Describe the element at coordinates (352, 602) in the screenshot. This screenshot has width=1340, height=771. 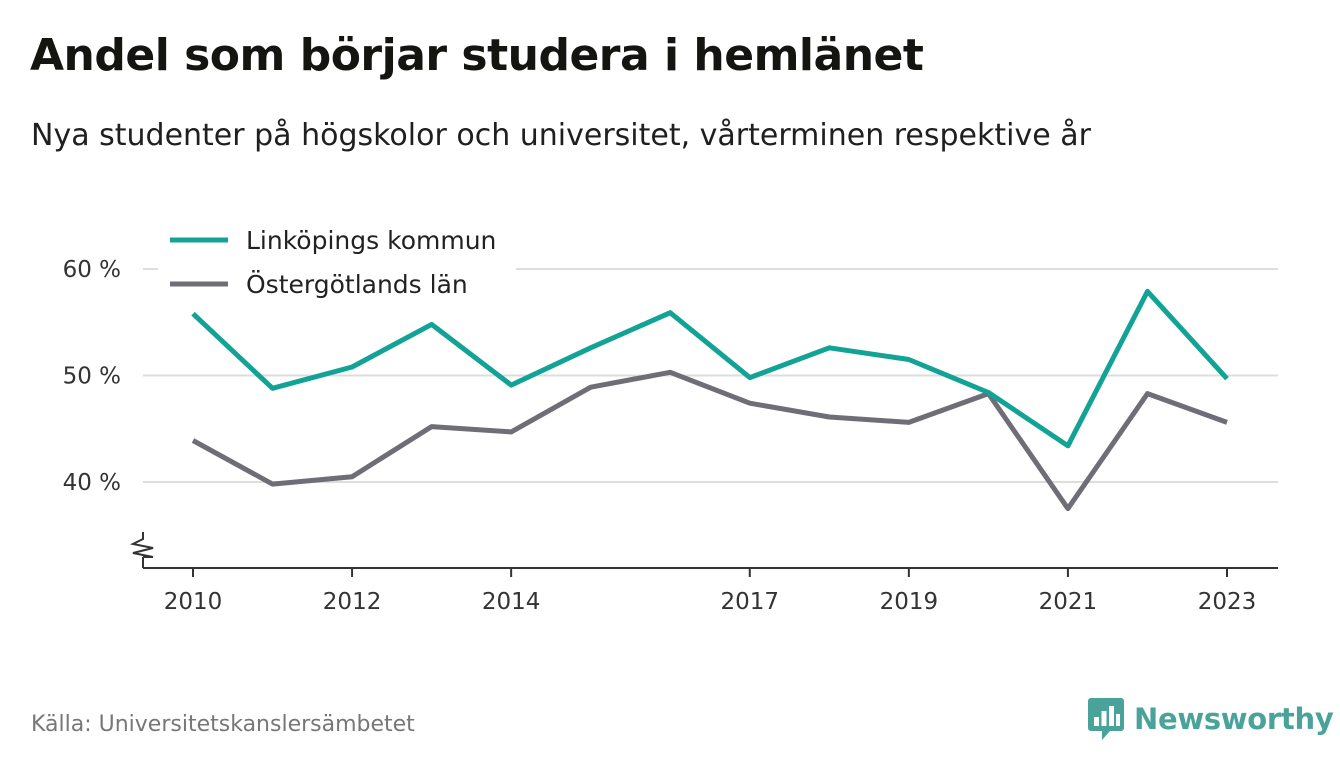
I see `x-tick-label: 2012` at that location.